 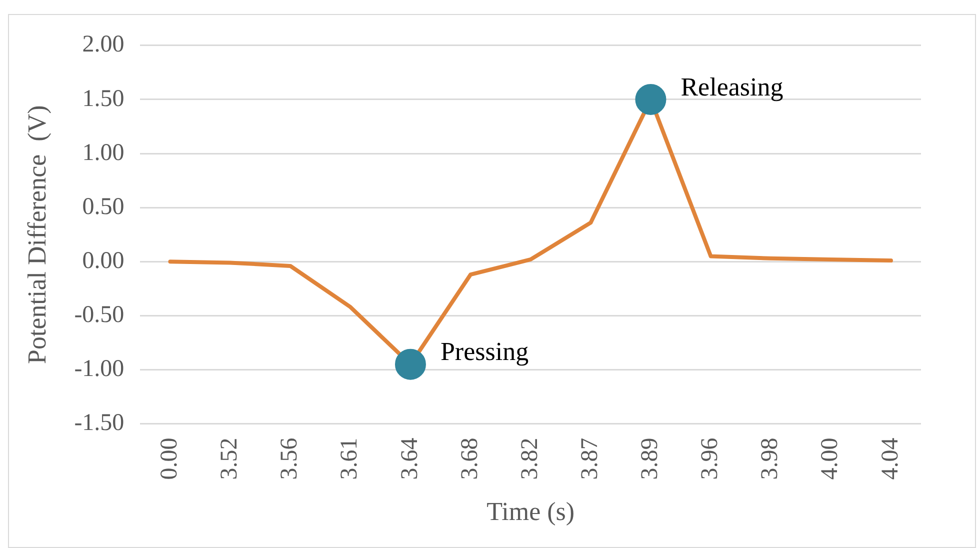 I want to click on annotation: Releasing, so click(x=732, y=87).